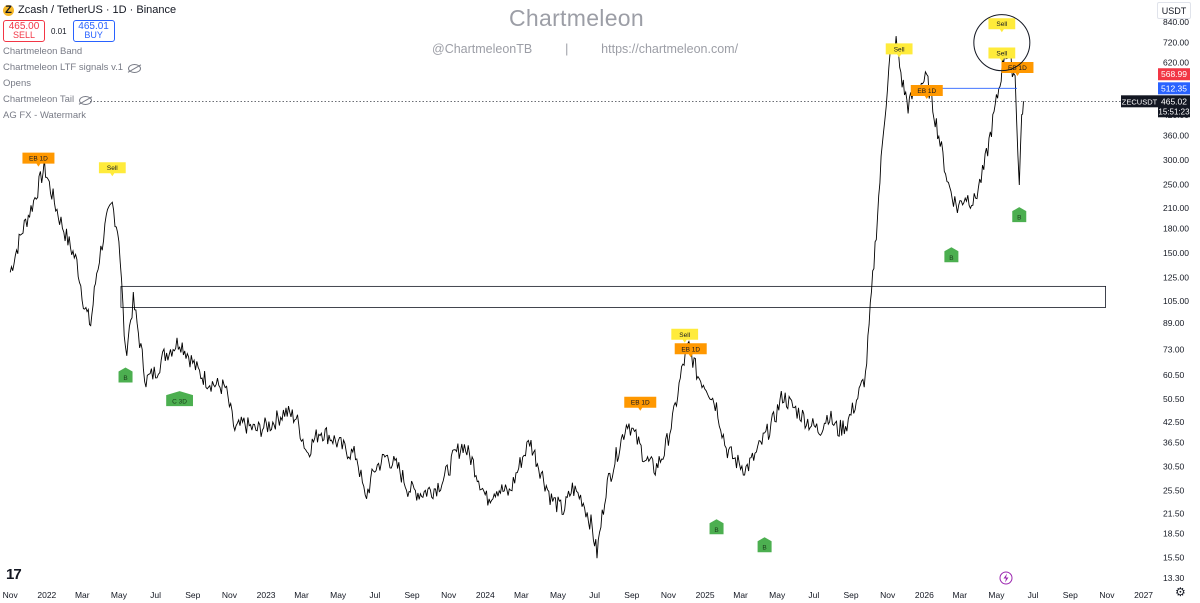 The height and width of the screenshot is (603, 1200). What do you see at coordinates (1176, 63) in the screenshot?
I see `y-tick-label: 620.00` at bounding box center [1176, 63].